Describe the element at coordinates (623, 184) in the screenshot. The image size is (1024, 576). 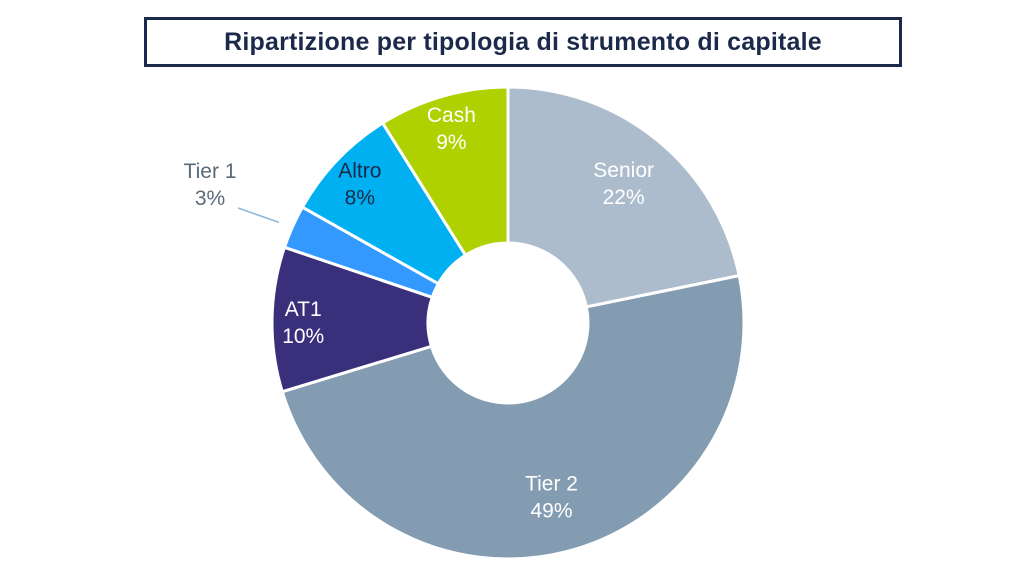
I see `label-senior: Senior 22%` at that location.